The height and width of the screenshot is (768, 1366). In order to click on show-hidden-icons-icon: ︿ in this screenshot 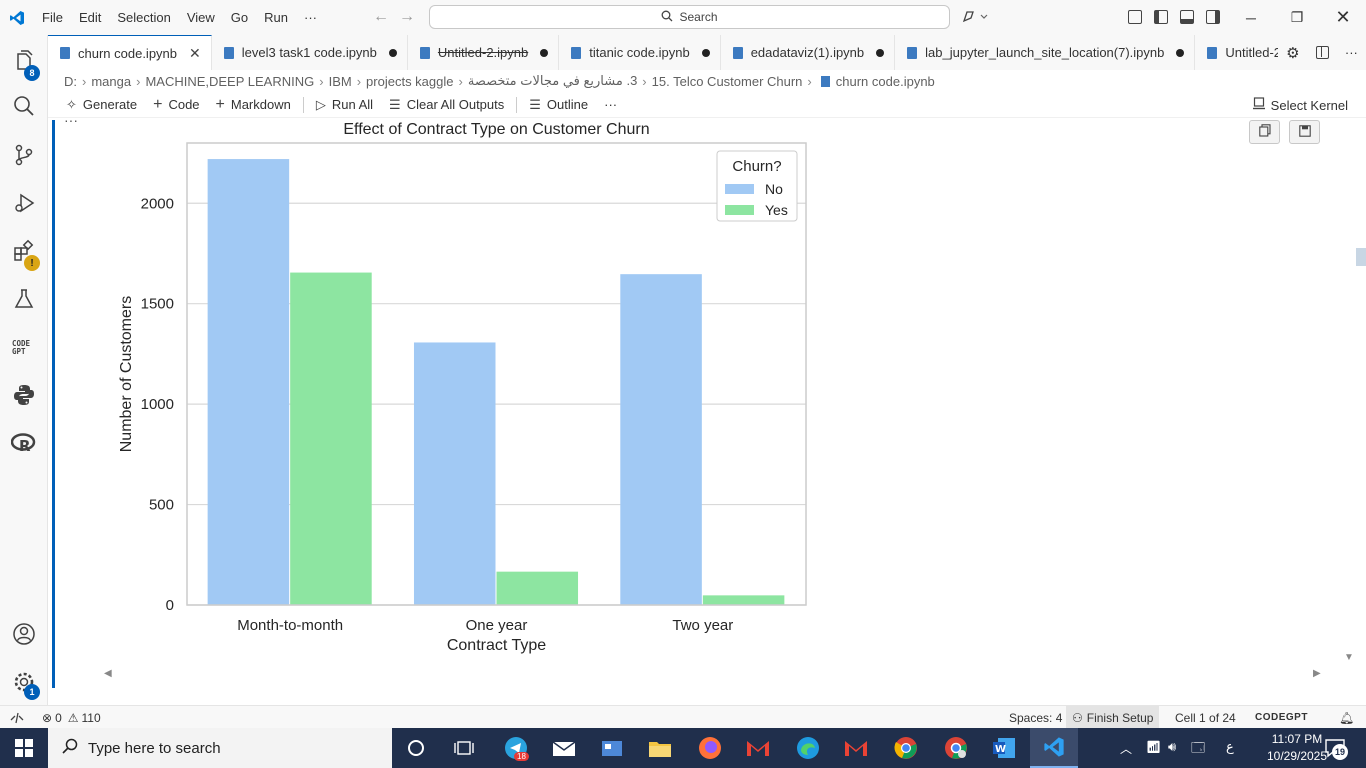, I will do `click(1126, 749)`.